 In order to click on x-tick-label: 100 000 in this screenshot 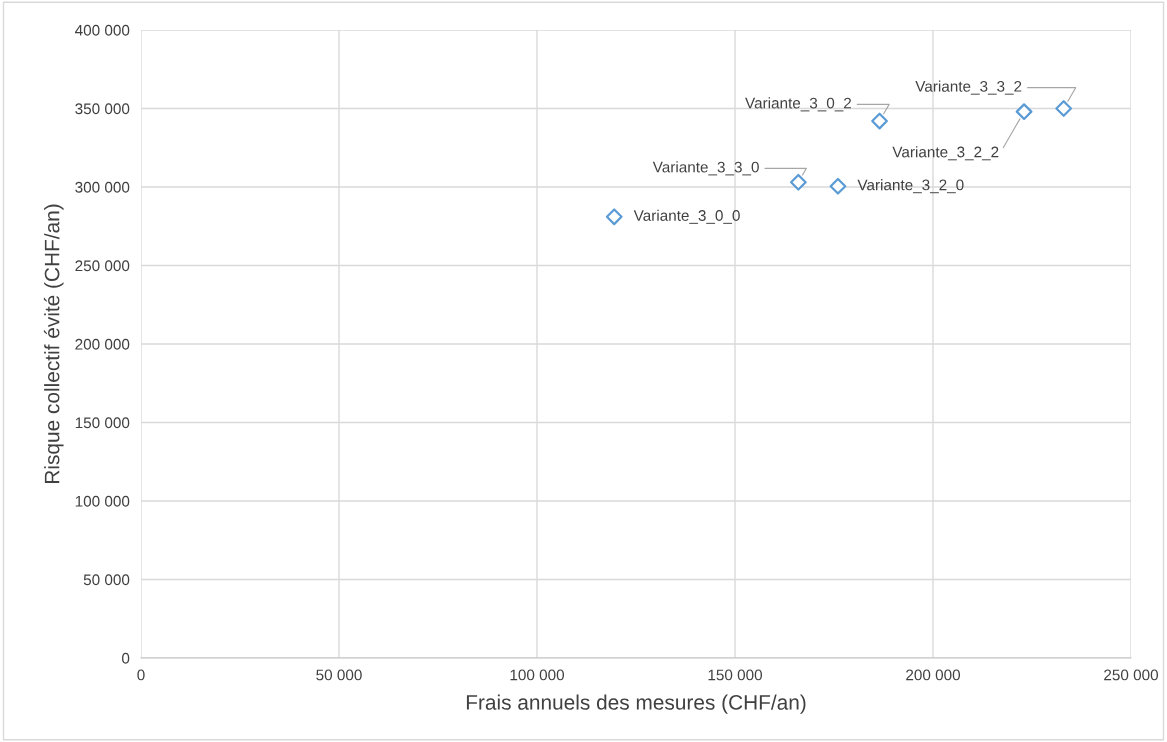, I will do `click(537, 675)`.